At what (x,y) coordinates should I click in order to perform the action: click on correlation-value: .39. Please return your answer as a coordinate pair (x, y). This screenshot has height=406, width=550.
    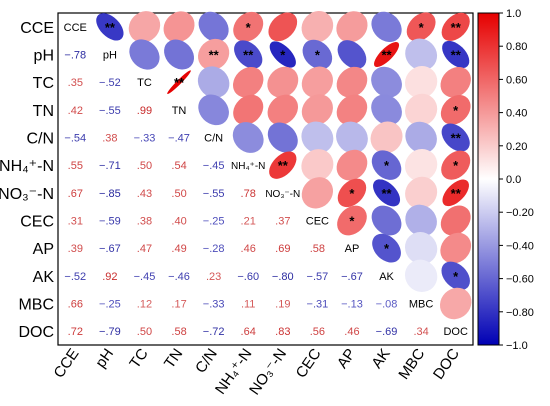
    Looking at the image, I should click on (75, 249).